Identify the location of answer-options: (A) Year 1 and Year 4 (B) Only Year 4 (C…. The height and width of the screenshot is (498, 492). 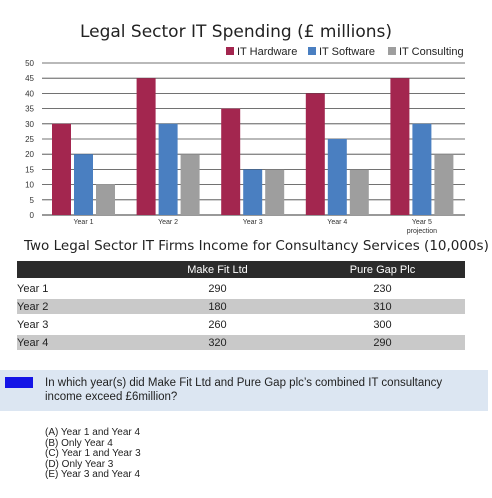
(93, 454).